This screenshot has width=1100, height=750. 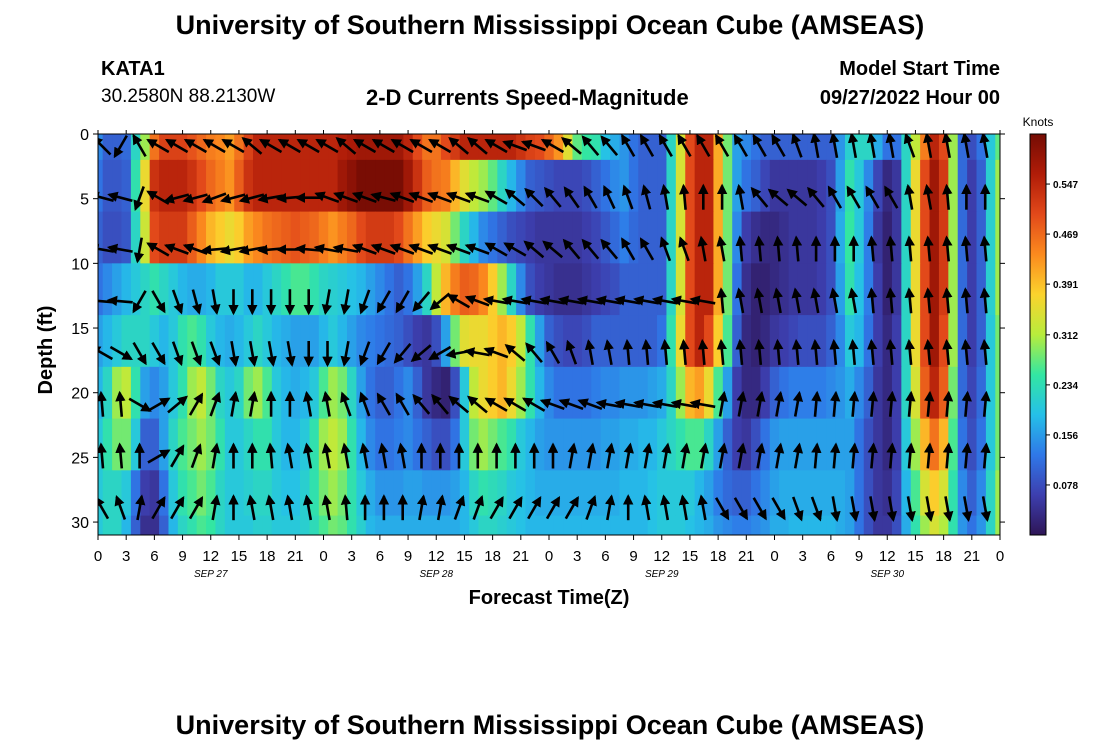 I want to click on model-start-label: Model Start Time, so click(x=919, y=69).